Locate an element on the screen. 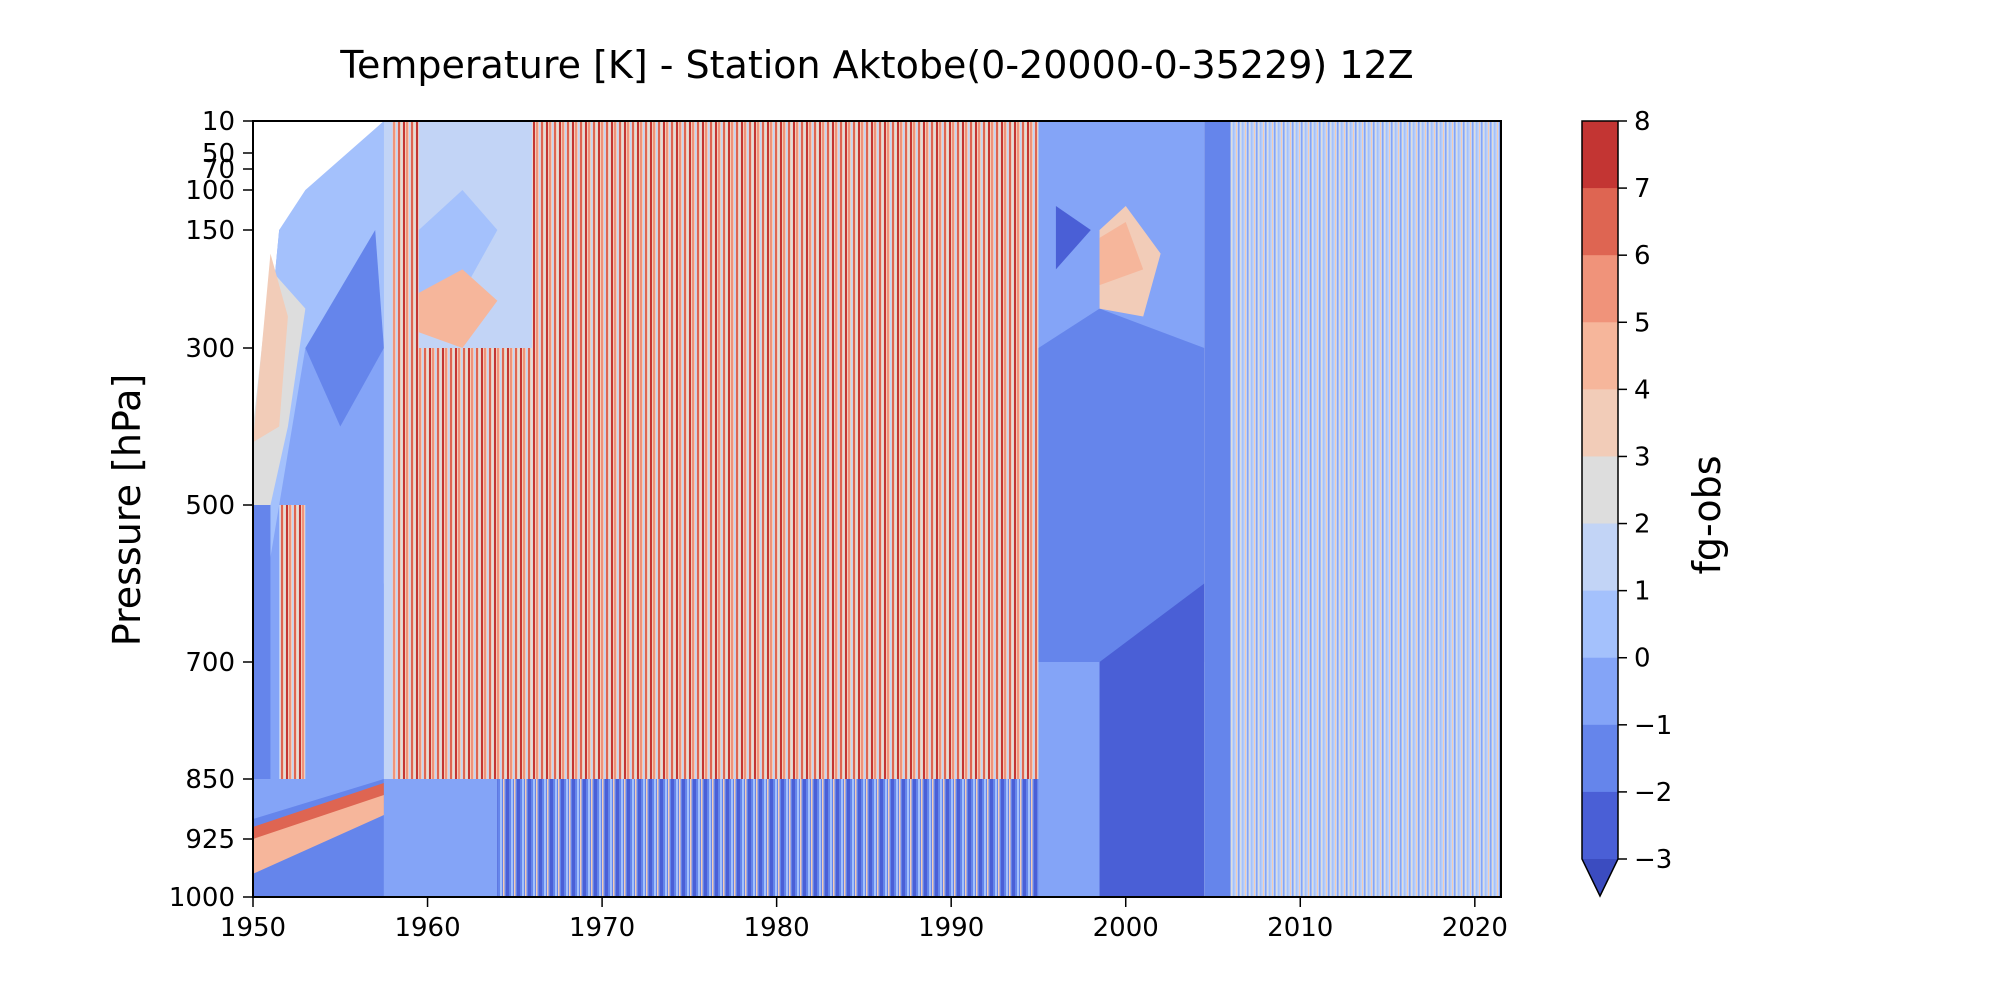  x-tick-label-1960: 1960 is located at coordinates (427, 928).